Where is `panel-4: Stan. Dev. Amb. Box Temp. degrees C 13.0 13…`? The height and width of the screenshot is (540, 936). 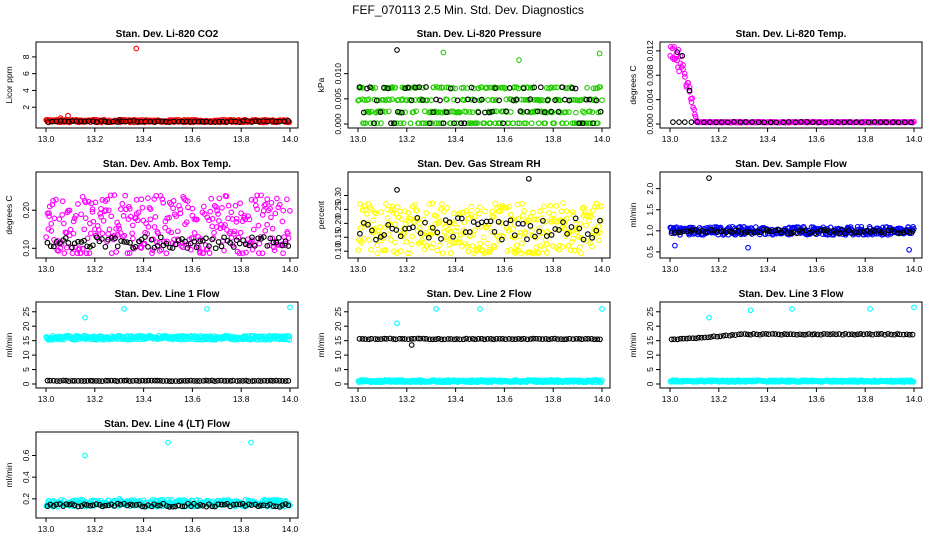
panel-4: Stan. Dev. Amb. Box Temp. degrees C 13.0 13… is located at coordinates (151, 216).